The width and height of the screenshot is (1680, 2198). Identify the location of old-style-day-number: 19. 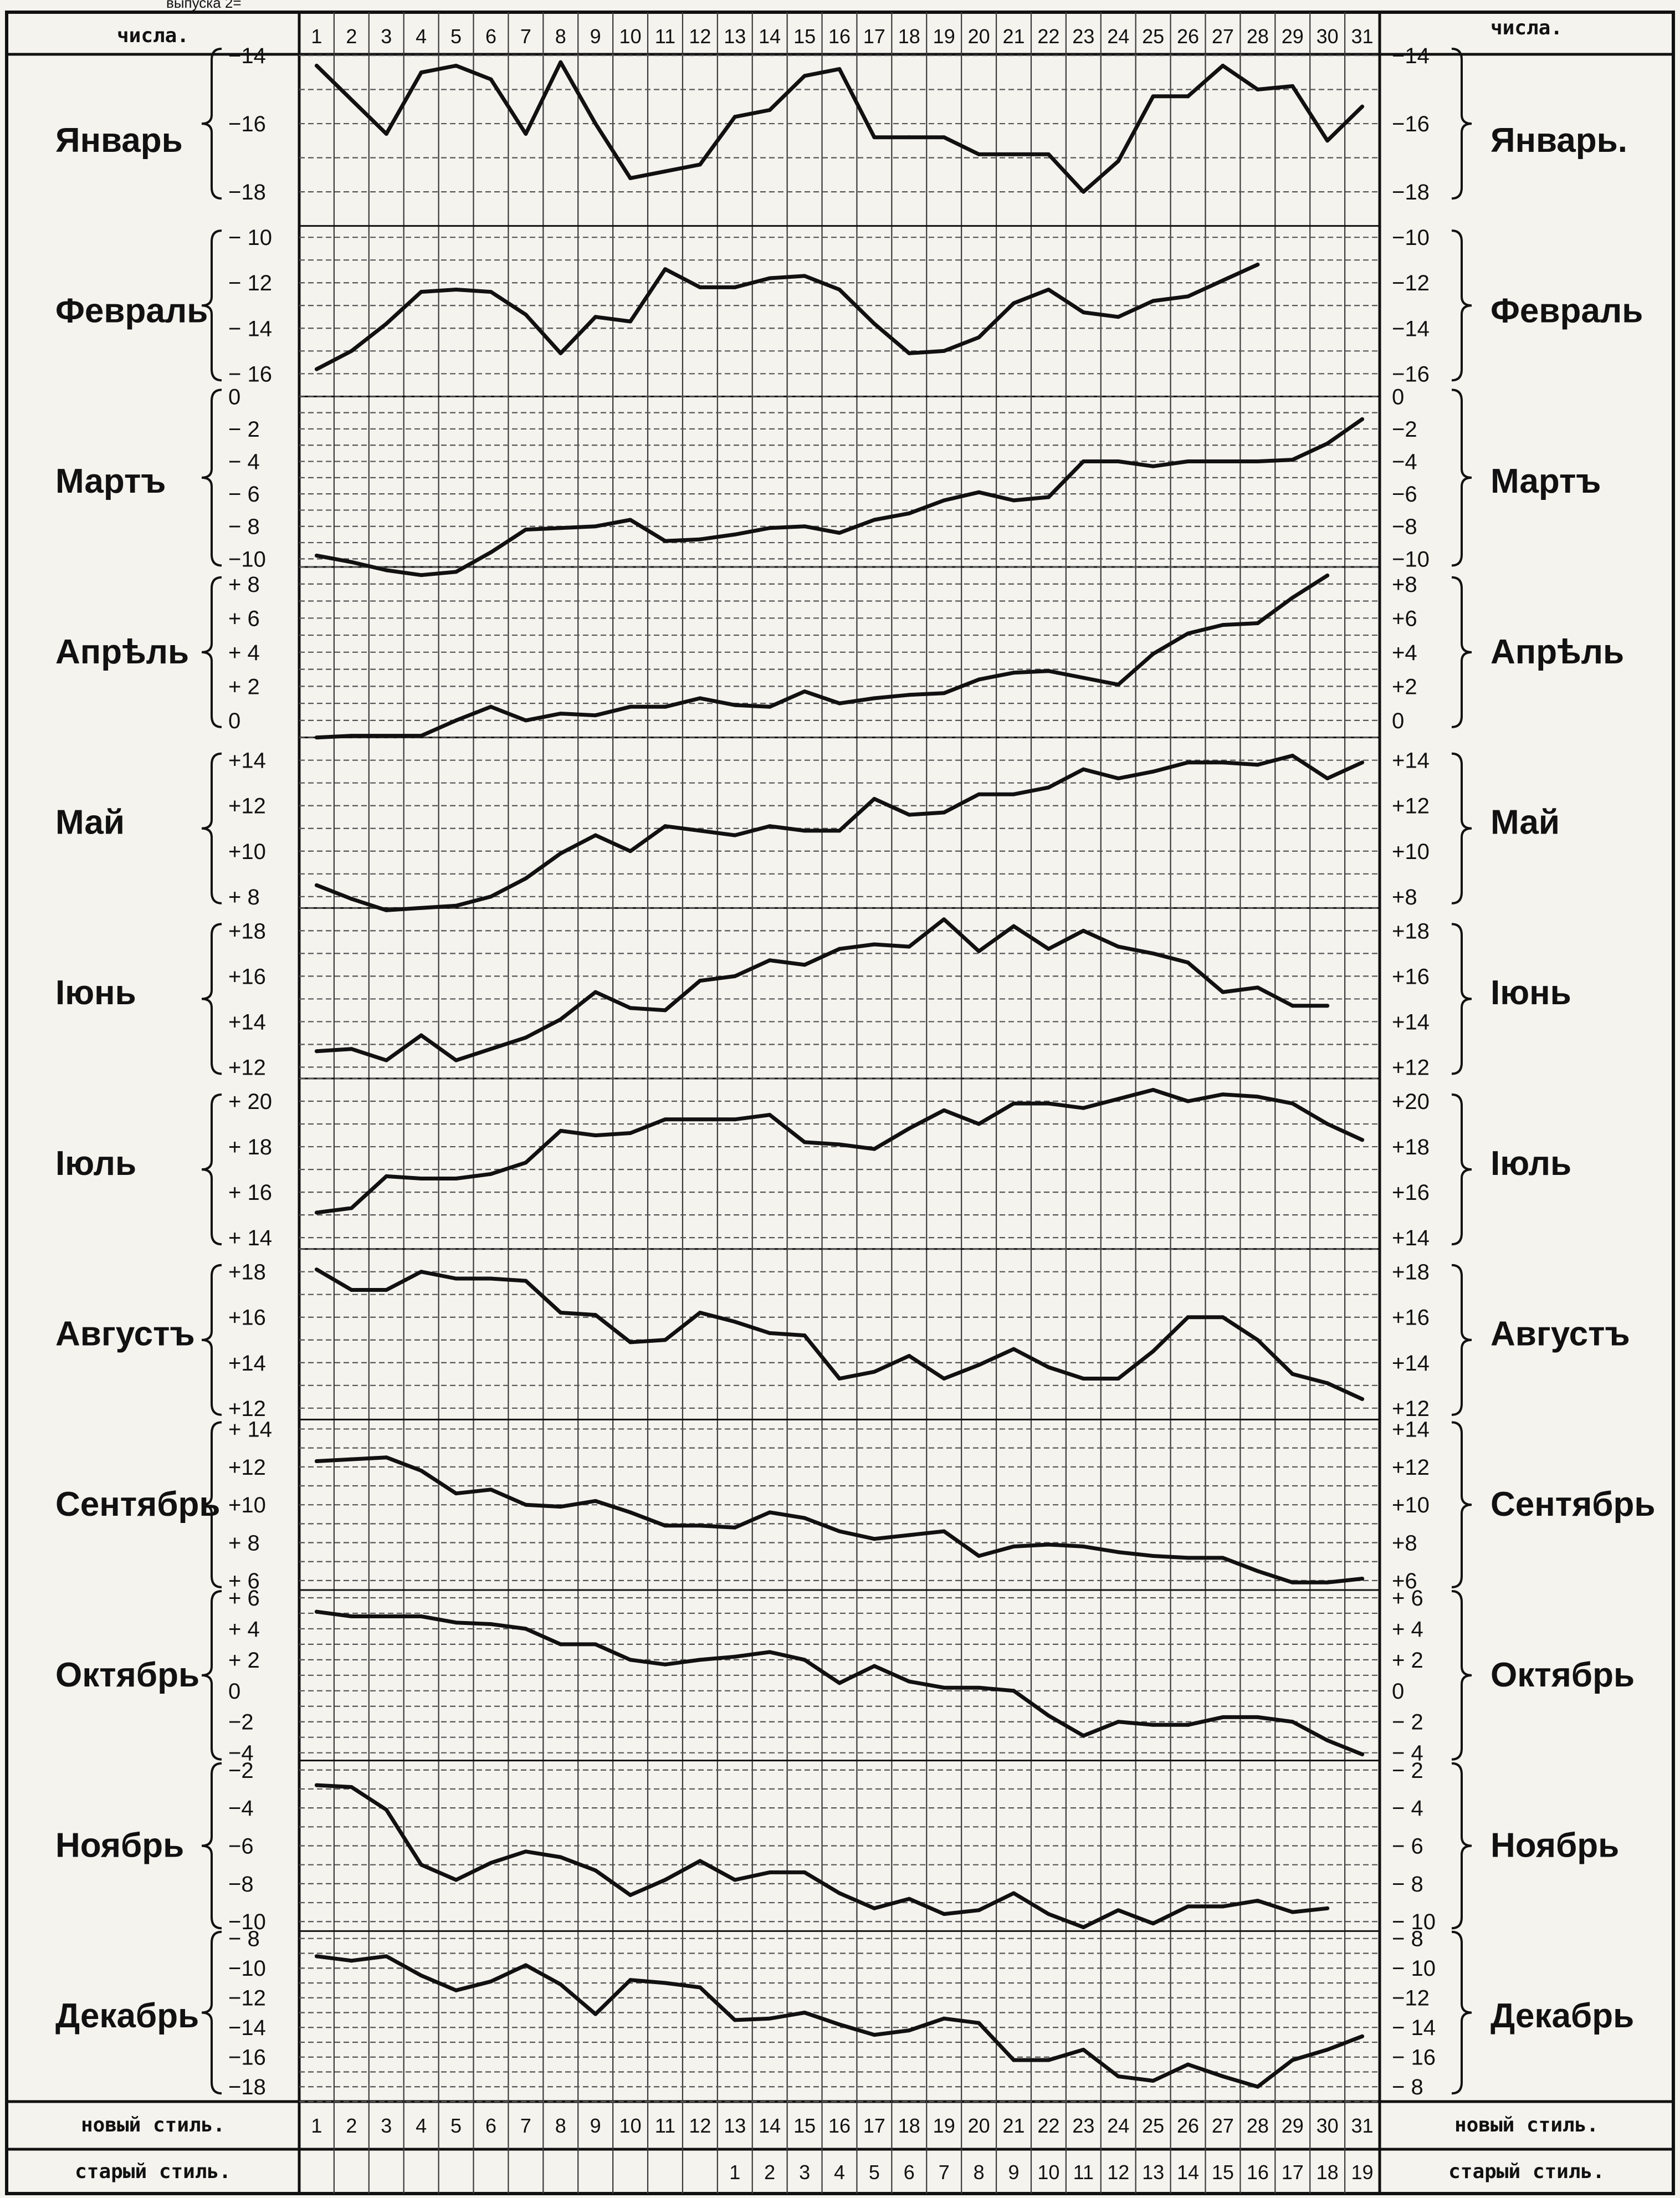
(1363, 2172).